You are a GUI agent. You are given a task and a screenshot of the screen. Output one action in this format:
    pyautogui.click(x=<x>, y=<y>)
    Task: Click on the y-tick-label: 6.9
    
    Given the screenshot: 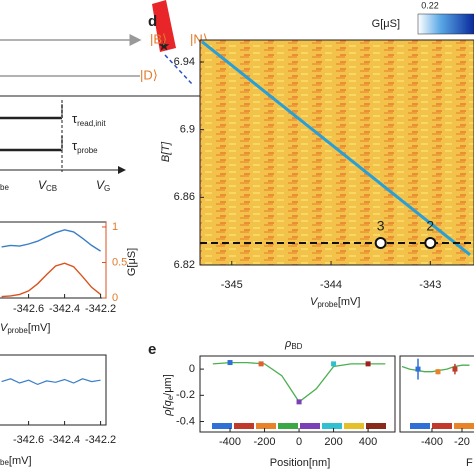 What is the action you would take?
    pyautogui.click(x=187, y=130)
    